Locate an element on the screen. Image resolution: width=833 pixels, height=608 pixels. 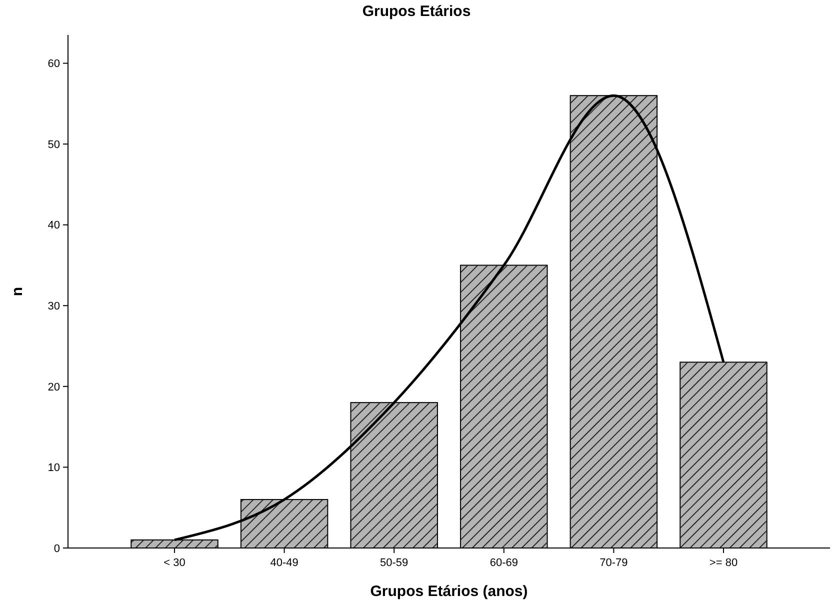
x-tick-label: 50-59 is located at coordinates (394, 563).